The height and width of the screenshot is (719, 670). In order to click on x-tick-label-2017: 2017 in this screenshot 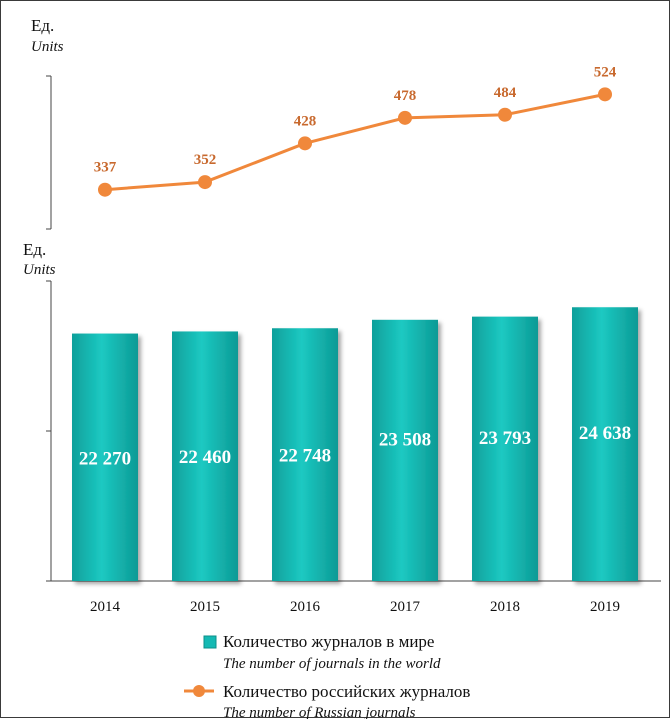, I will do `click(405, 607)`.